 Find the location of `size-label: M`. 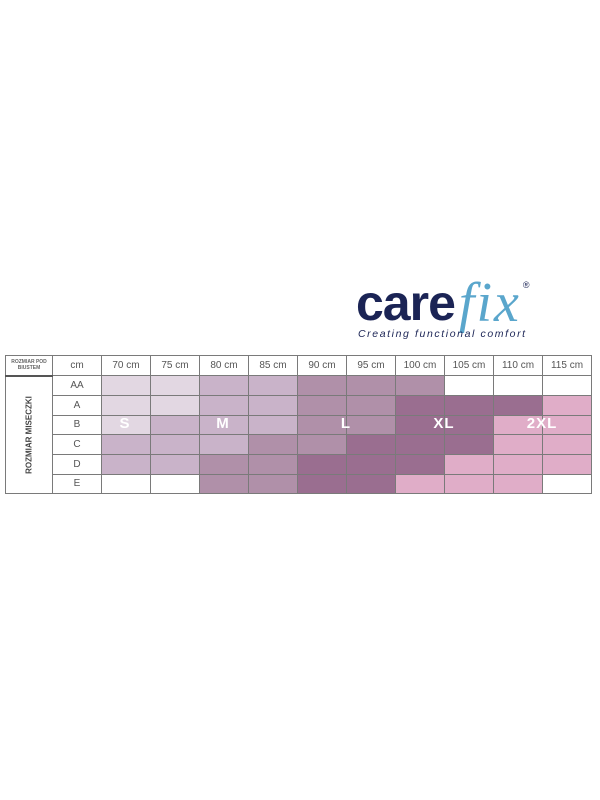

size-label: M is located at coordinates (223, 423).